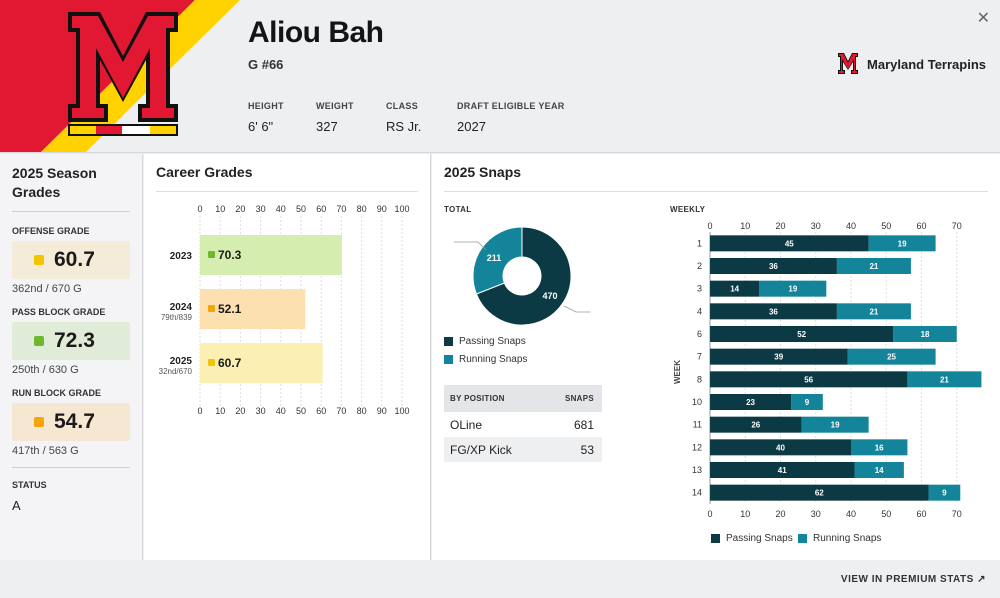 This screenshot has height=598, width=1000. Describe the element at coordinates (481, 449) in the screenshot. I see `position-cell: FG/XP Kick` at that location.